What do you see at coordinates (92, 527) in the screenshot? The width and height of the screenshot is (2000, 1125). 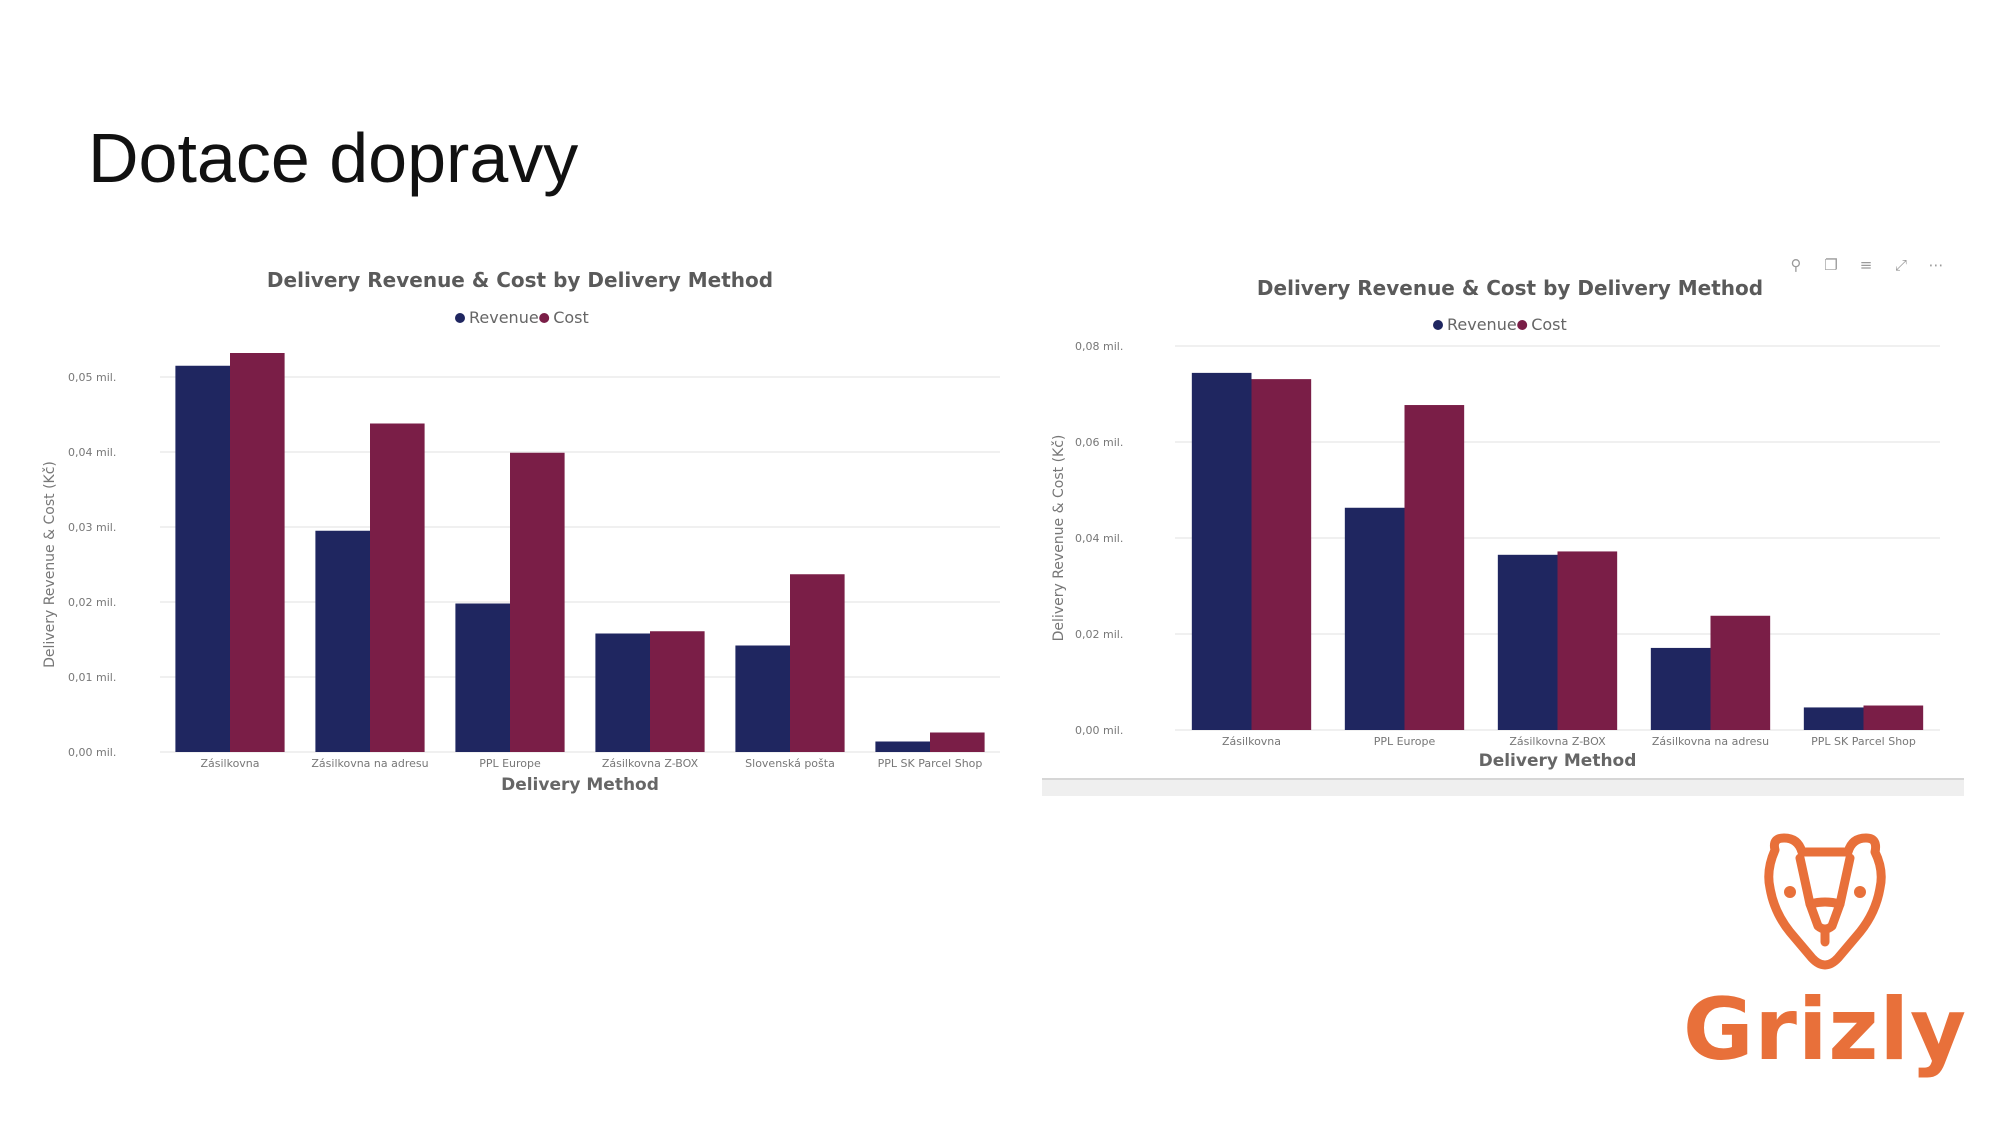 I see `y-tick-label: 0,03 mil.` at bounding box center [92, 527].